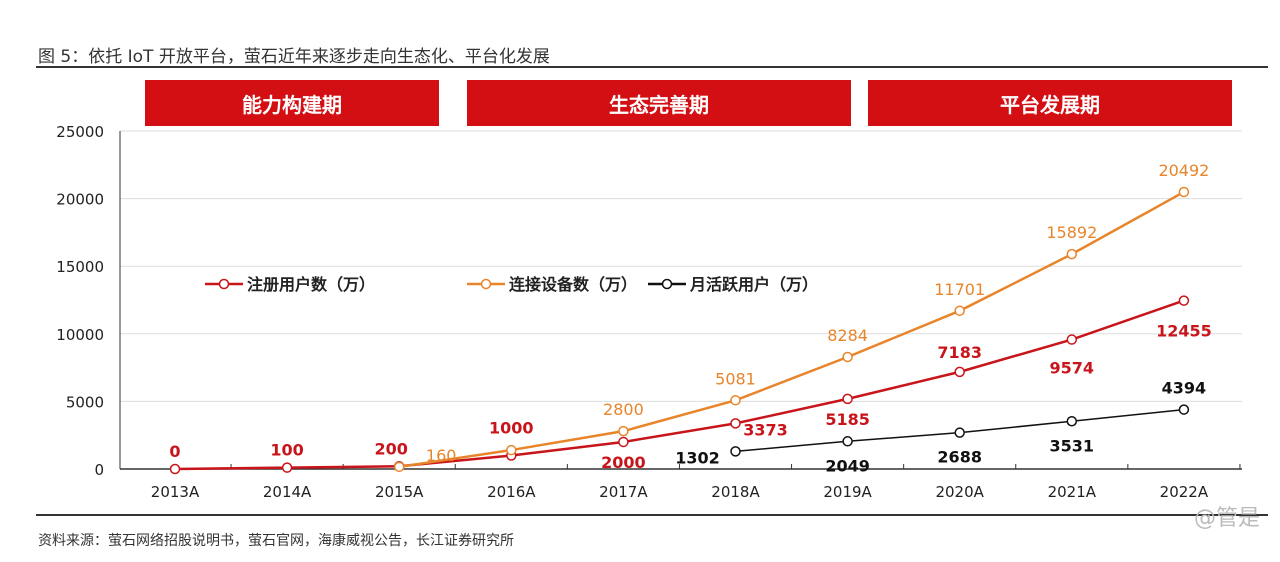  What do you see at coordinates (1050, 103) in the screenshot?
I see `phase-banner-3: 平台发展期` at bounding box center [1050, 103].